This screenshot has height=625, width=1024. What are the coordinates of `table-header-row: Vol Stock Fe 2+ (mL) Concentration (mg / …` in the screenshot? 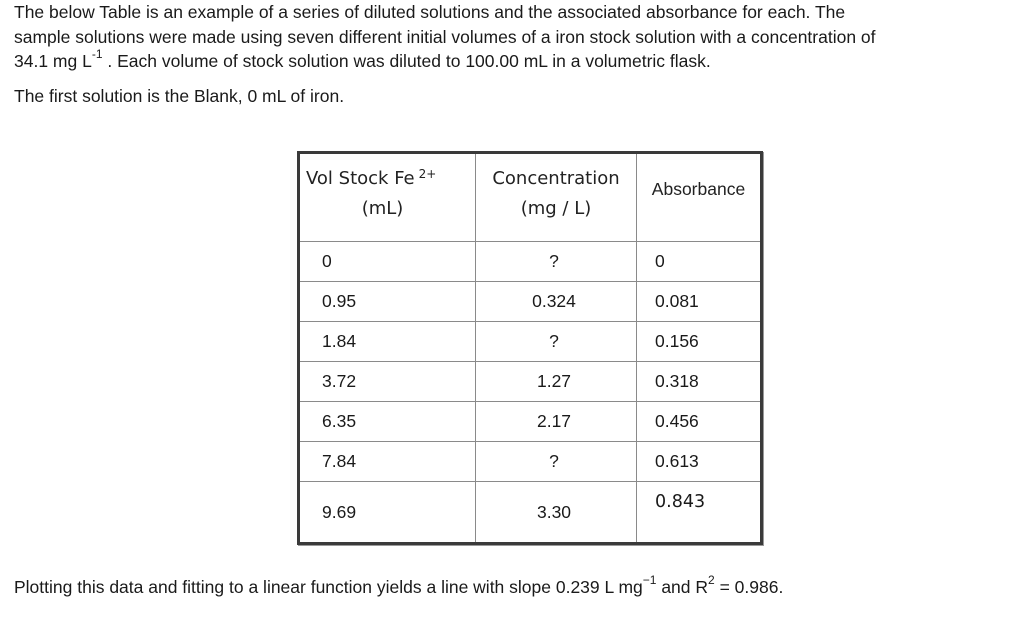 It's located at (530, 197).